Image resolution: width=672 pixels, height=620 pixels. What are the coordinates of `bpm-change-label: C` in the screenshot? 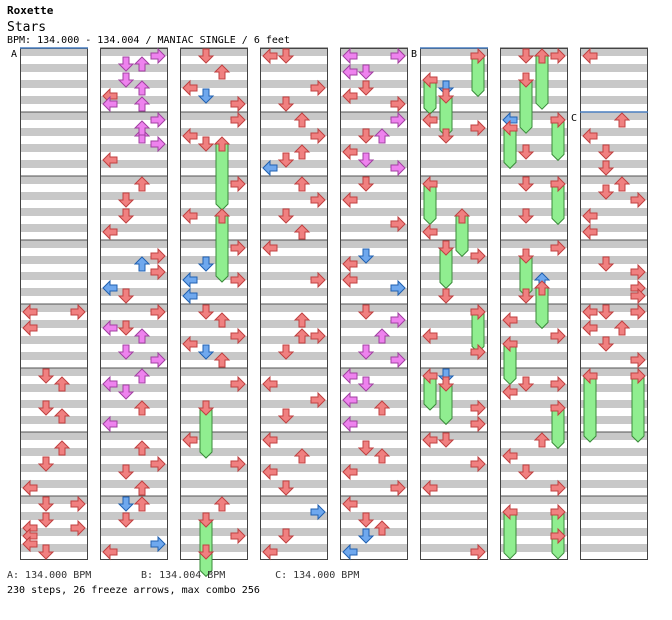 It's located at (574, 118).